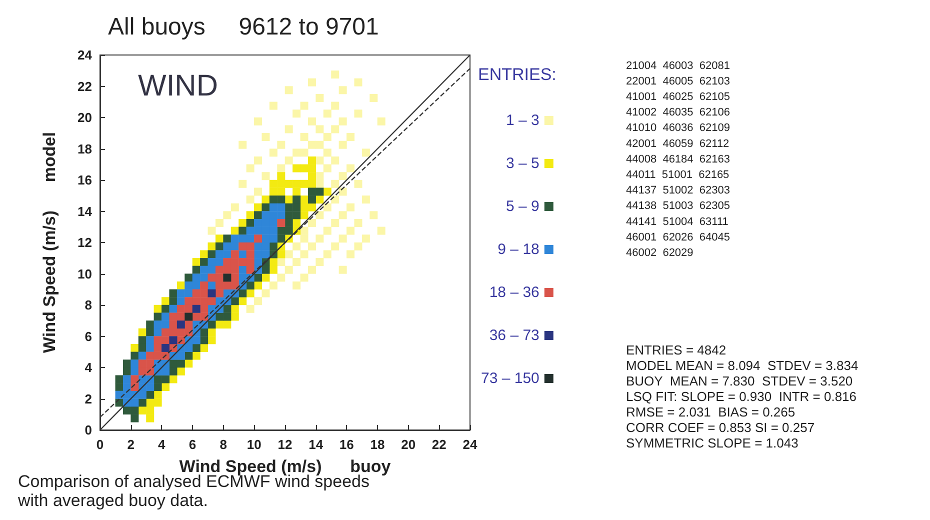 The image size is (930, 520). What do you see at coordinates (85, 86) in the screenshot?
I see `y-tick-label: 22` at bounding box center [85, 86].